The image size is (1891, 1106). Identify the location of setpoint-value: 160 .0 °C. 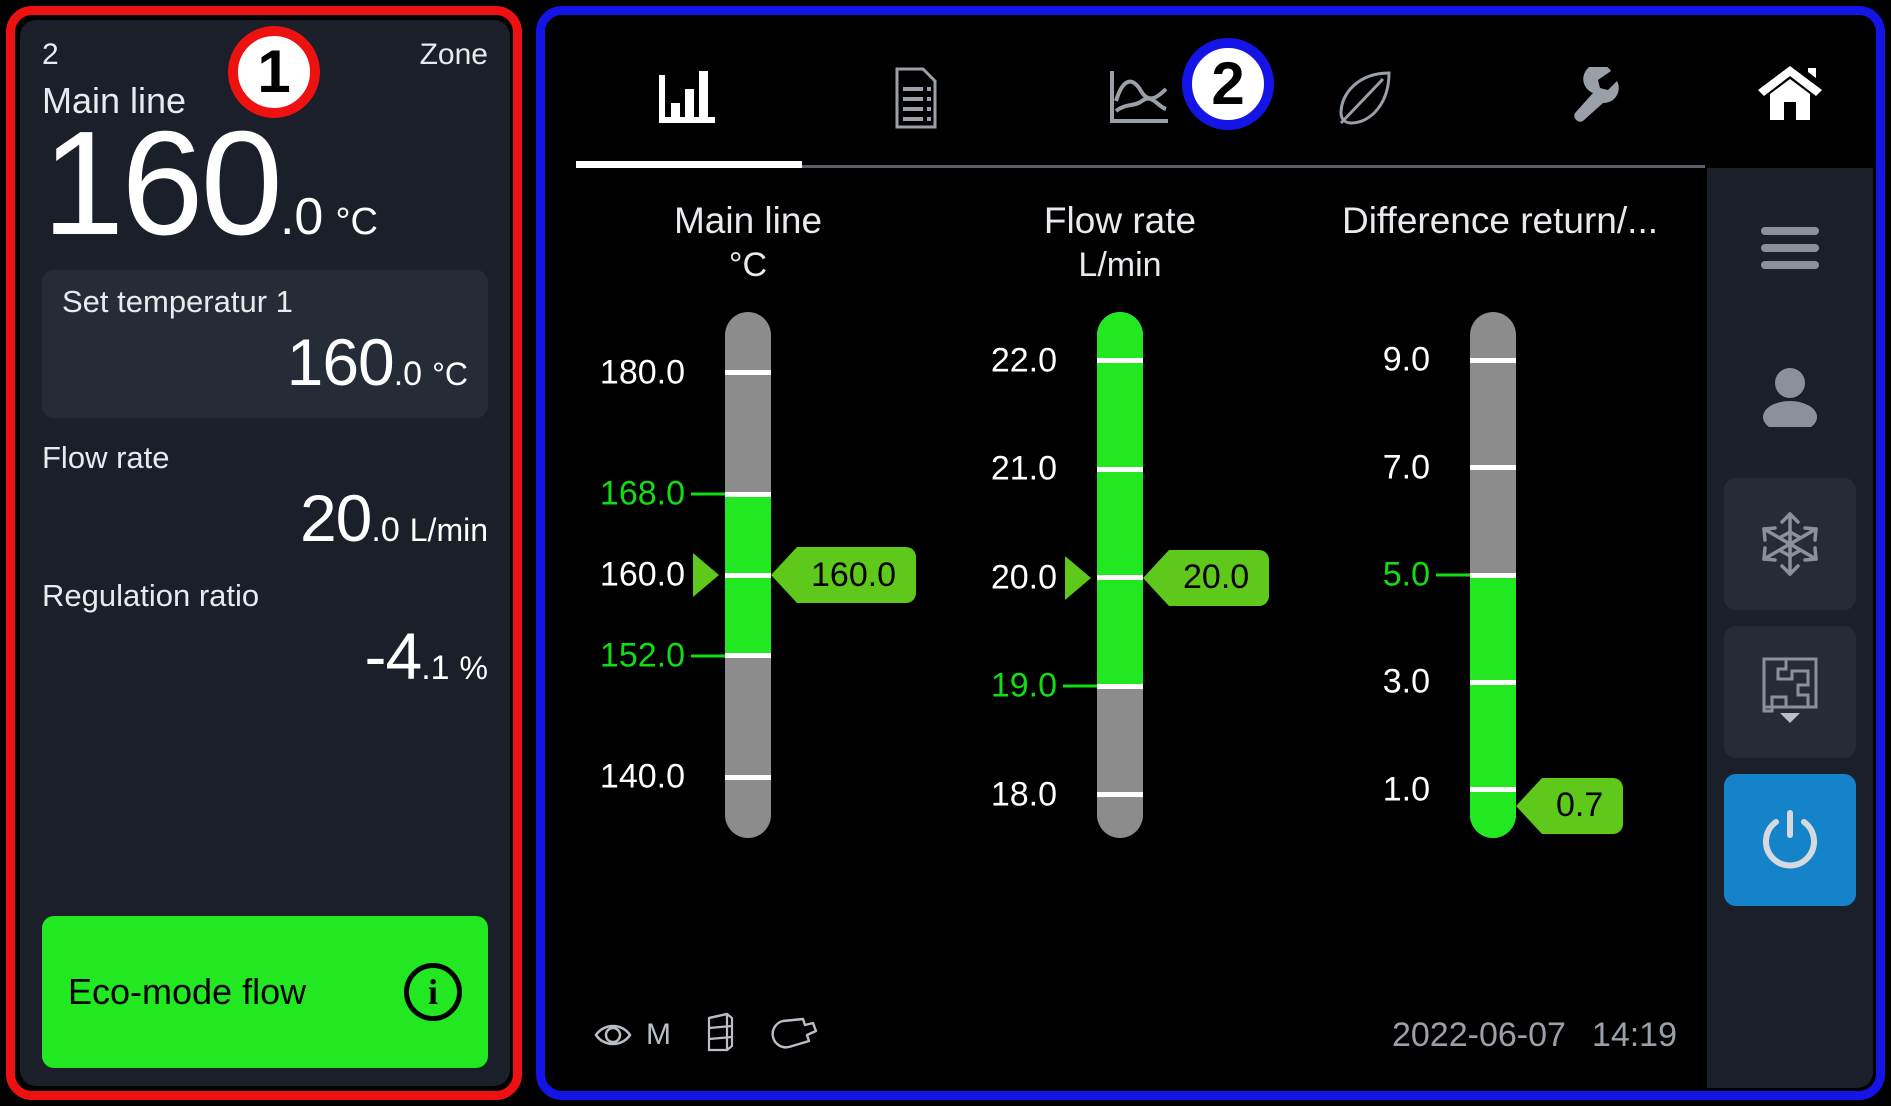
(265, 362).